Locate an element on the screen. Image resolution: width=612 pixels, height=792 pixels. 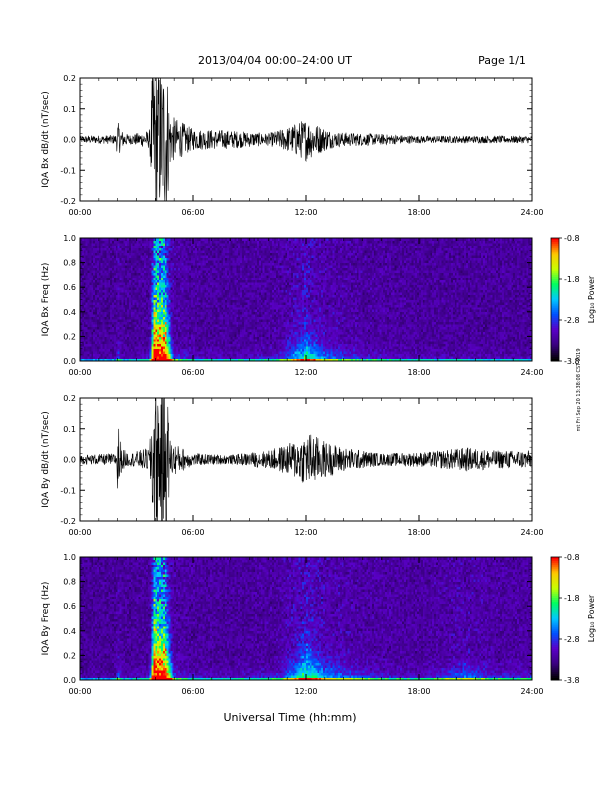
x-tick-label: 06:00 is located at coordinates (192, 212).